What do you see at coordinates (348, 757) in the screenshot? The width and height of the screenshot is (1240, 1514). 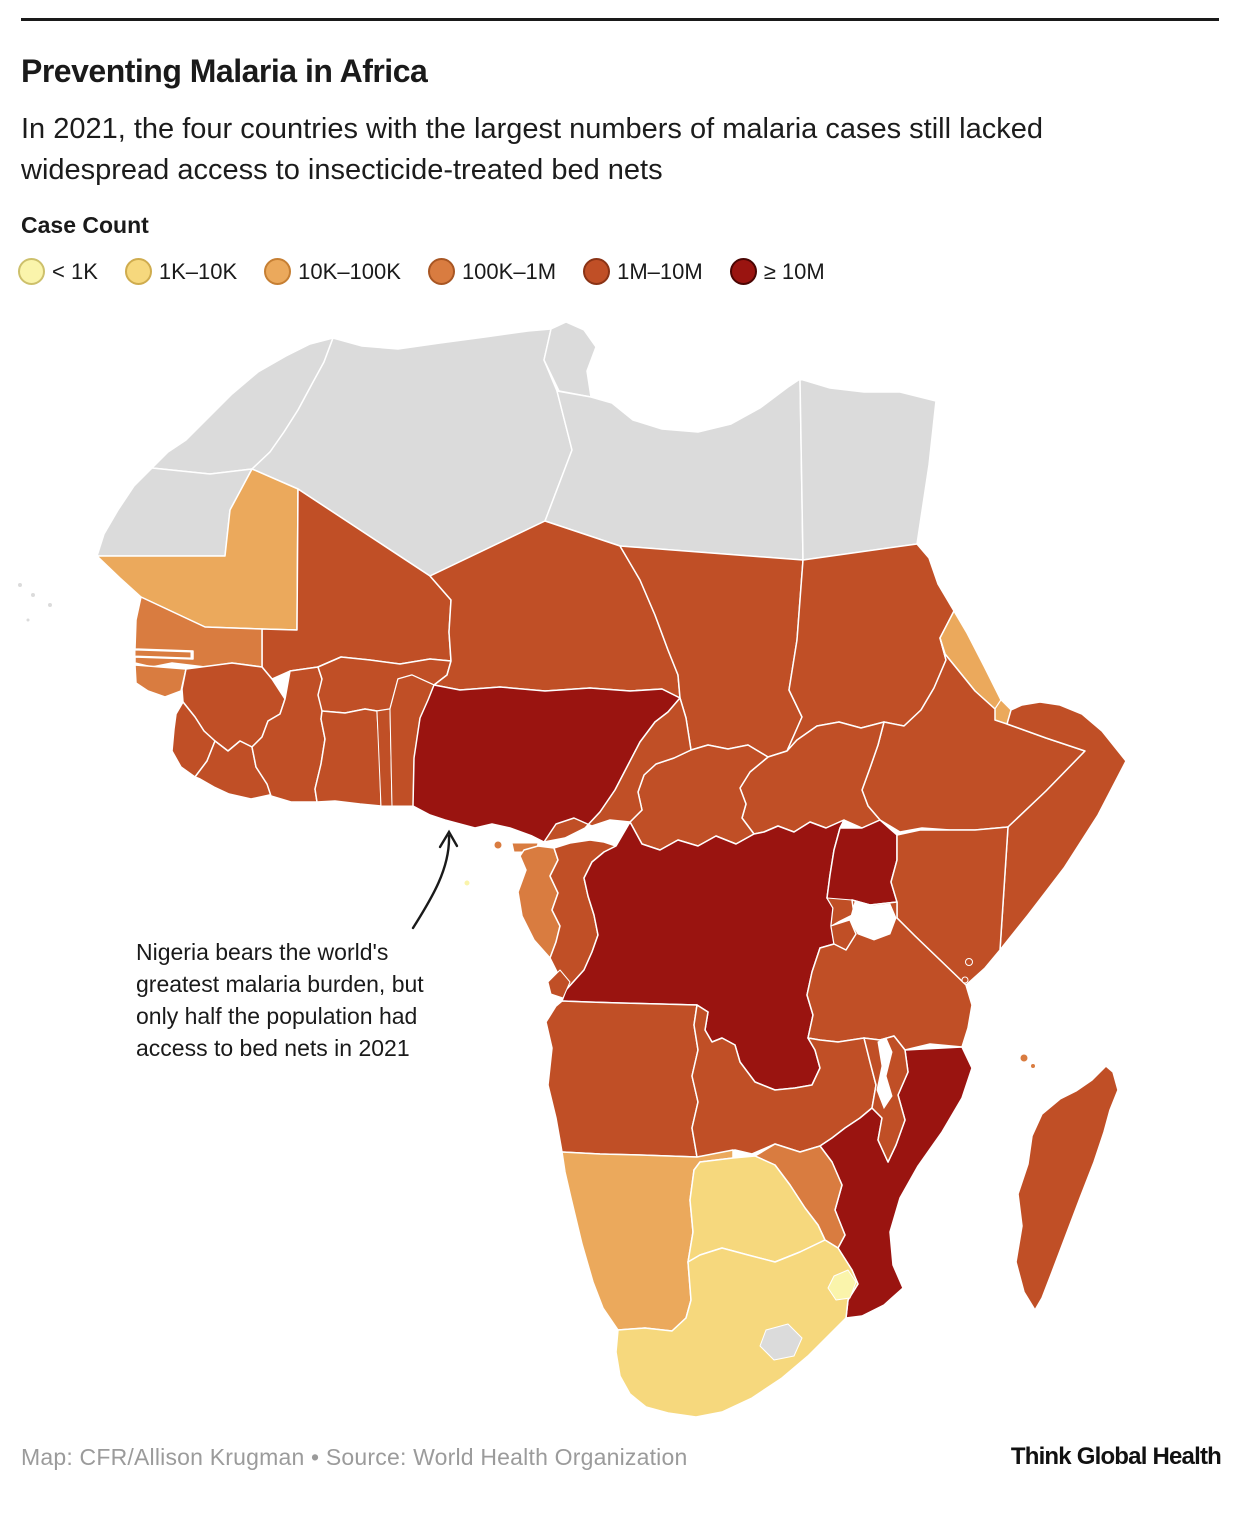 I see `country-ghana` at bounding box center [348, 757].